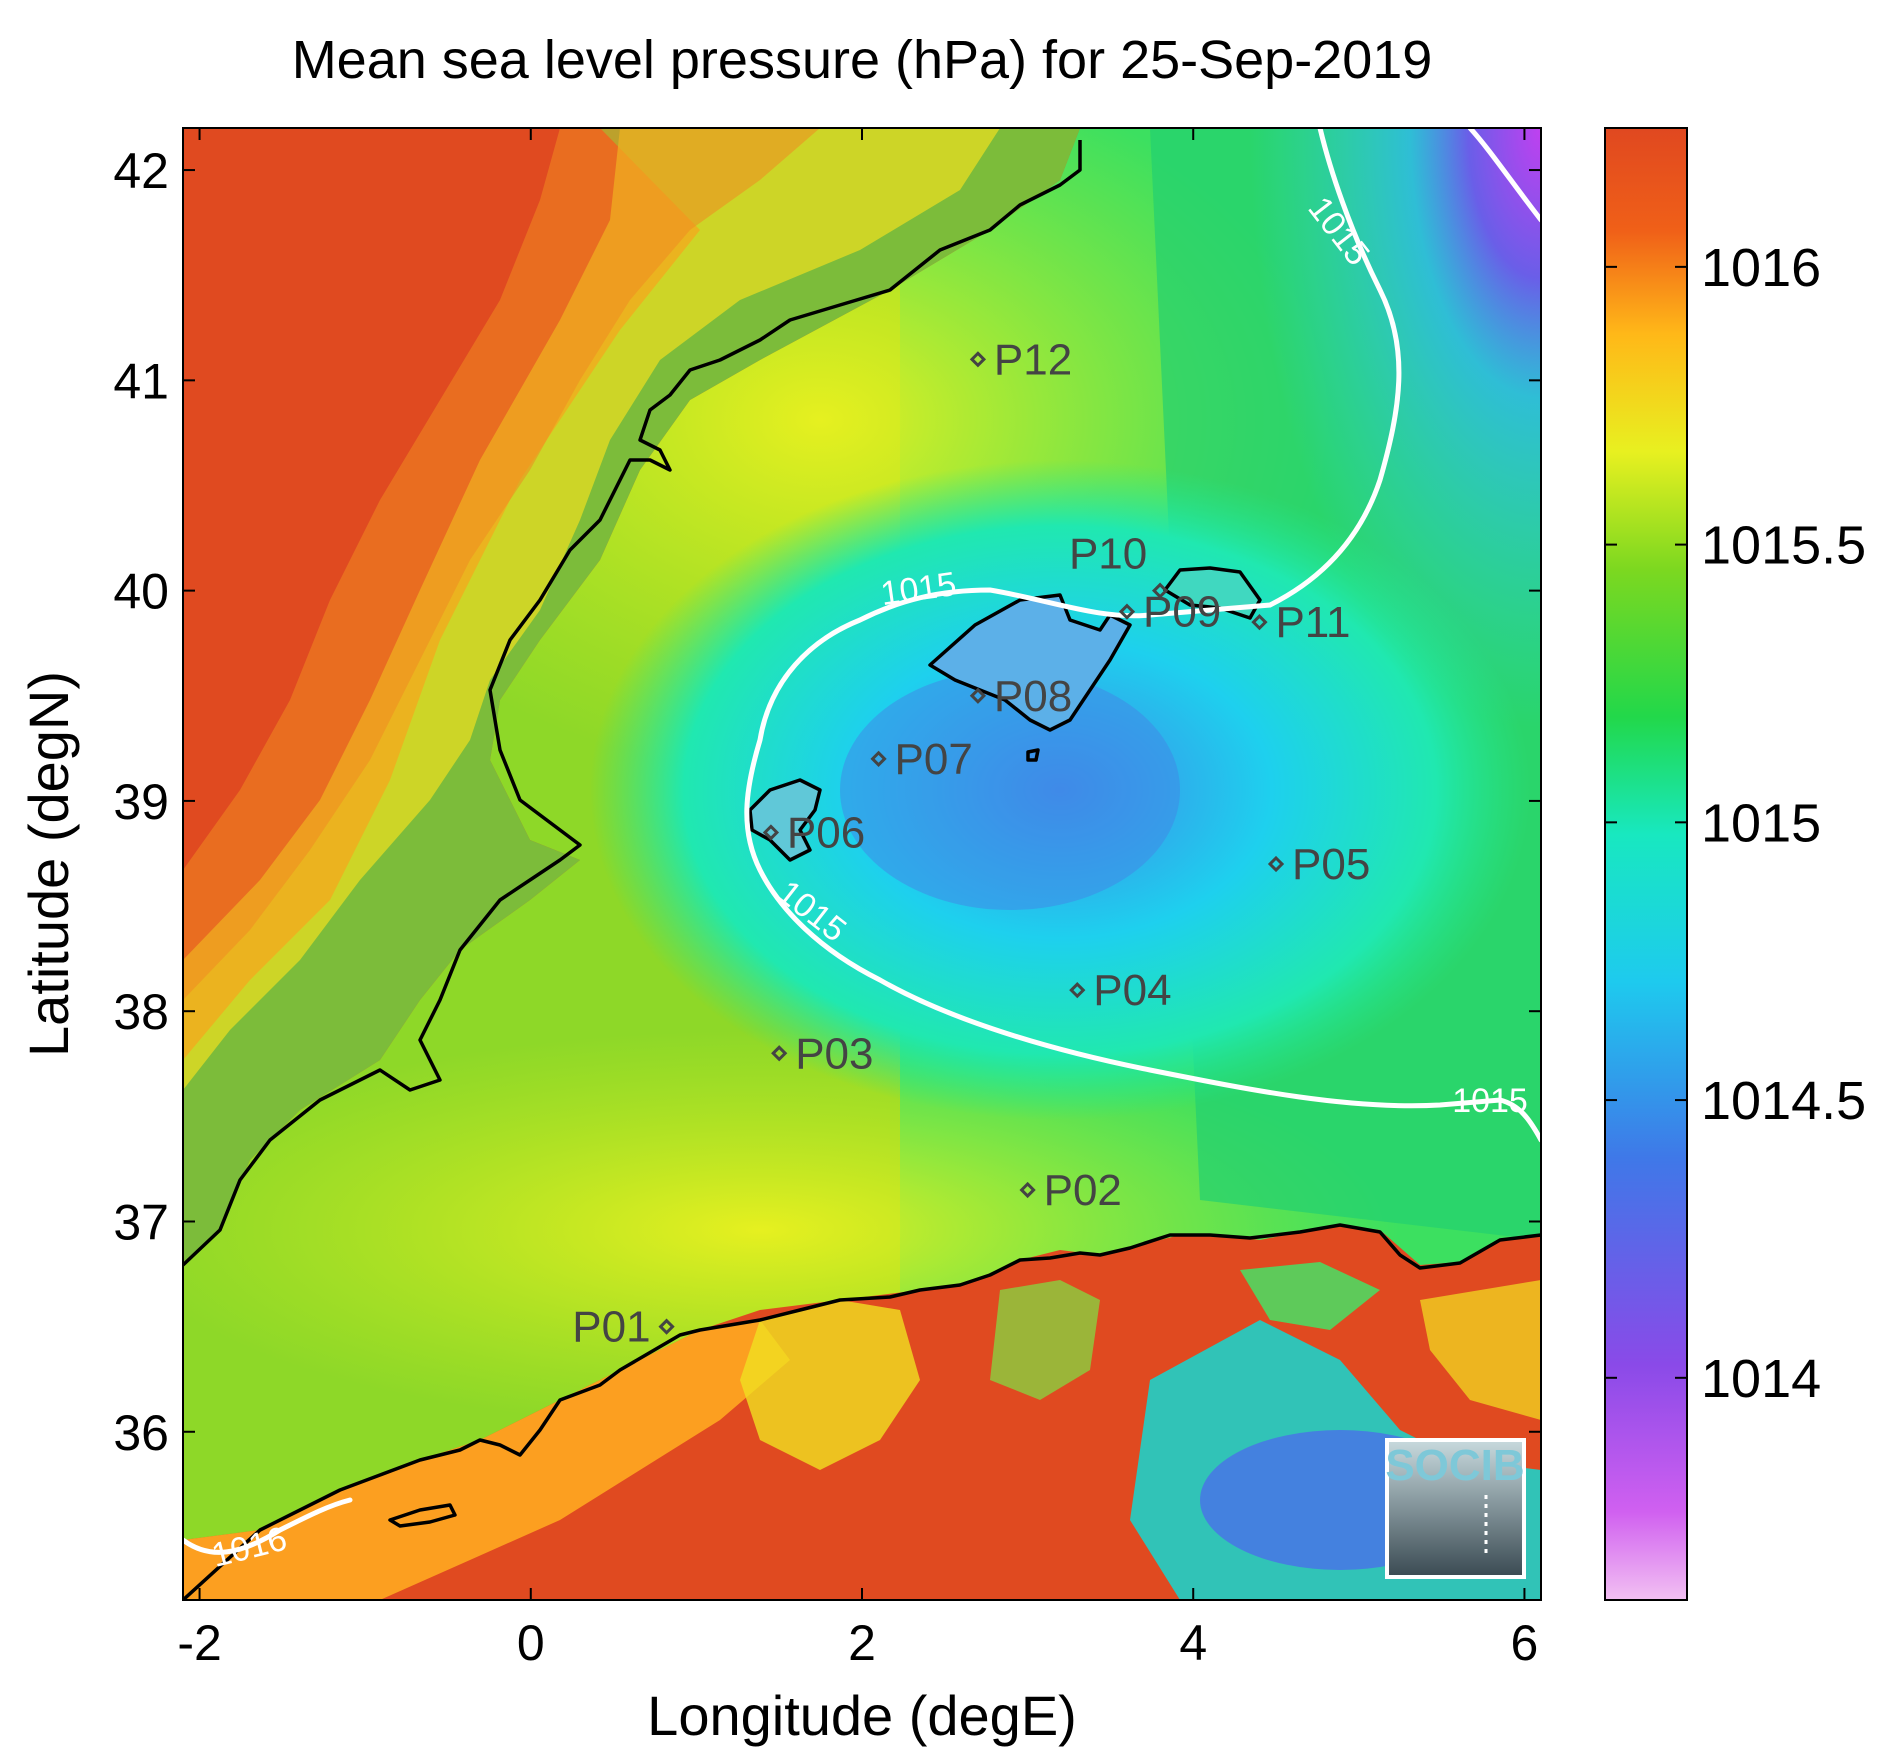  What do you see at coordinates (141, 592) in the screenshot?
I see `y-tick-label: 40` at bounding box center [141, 592].